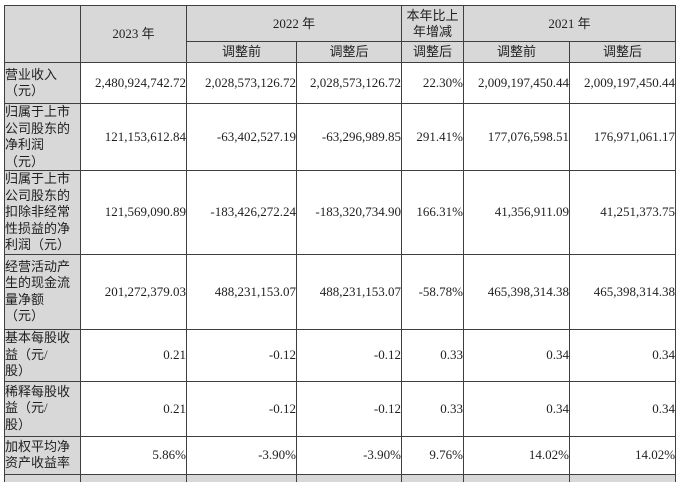 This screenshot has width=677, height=482. I want to click on header-2022-adj-after: 调整后, so click(349, 52).